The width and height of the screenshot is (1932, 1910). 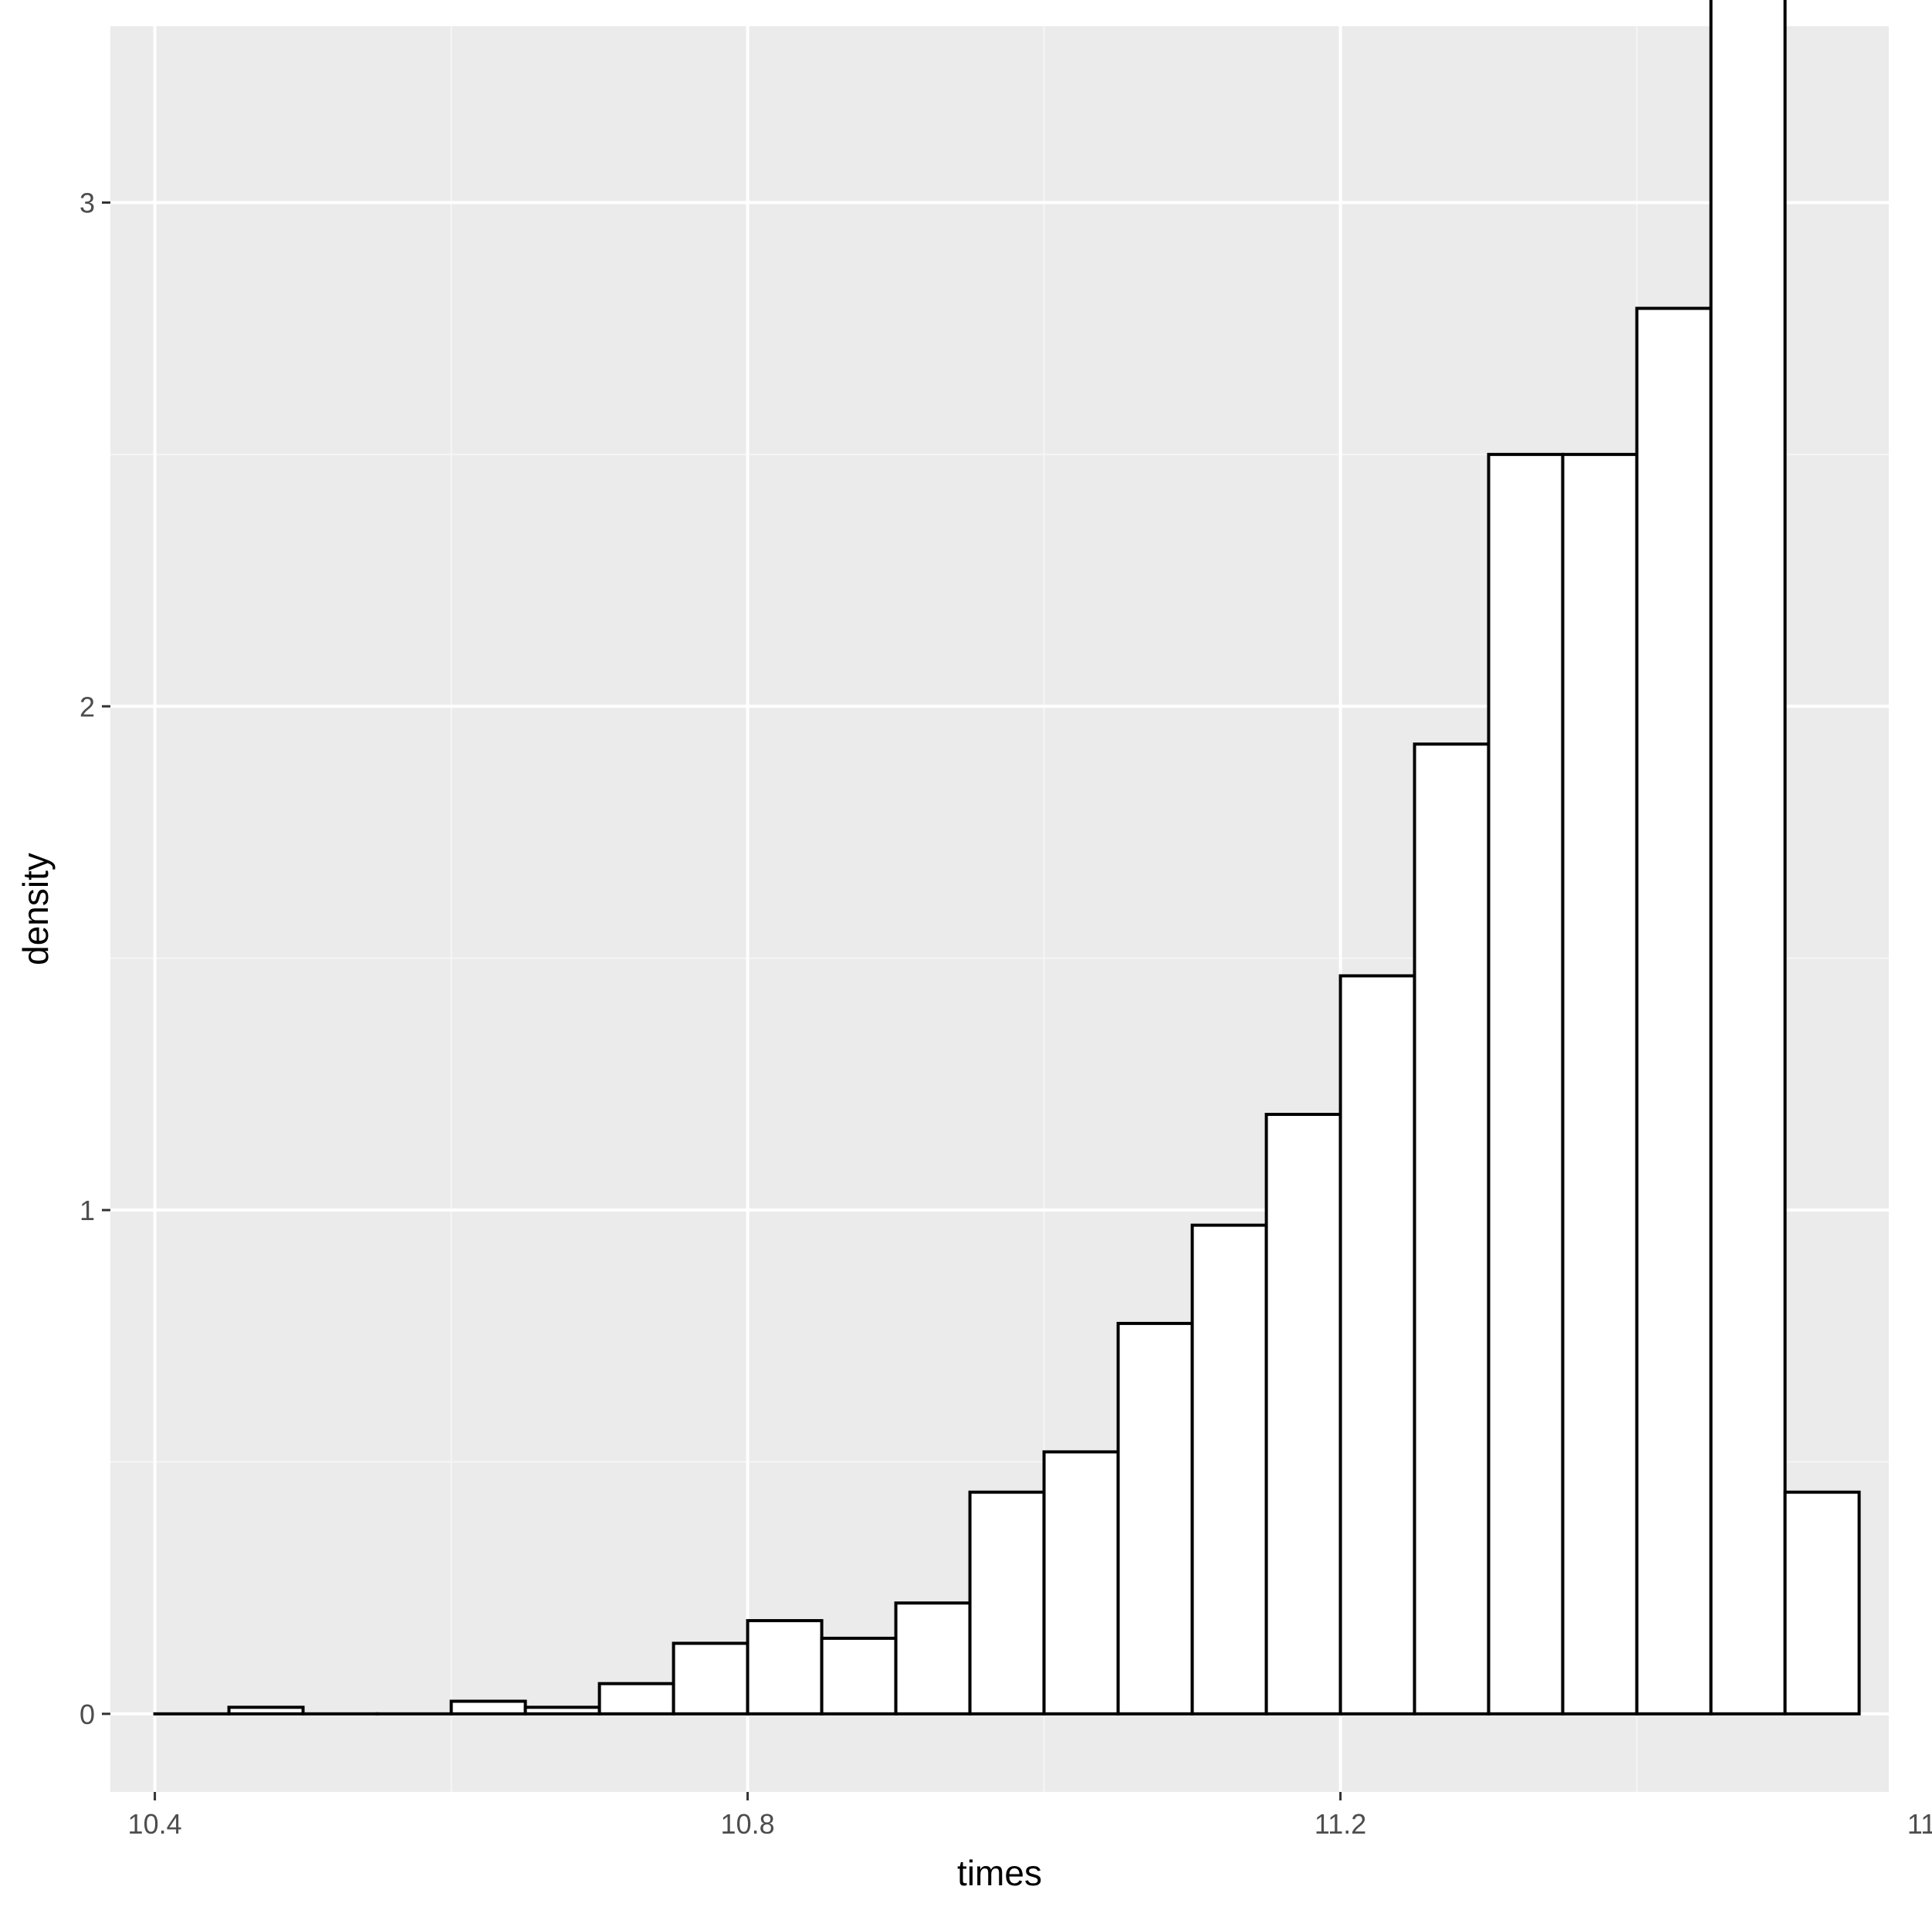 What do you see at coordinates (87, 706) in the screenshot?
I see `y-tick-label: 2` at bounding box center [87, 706].